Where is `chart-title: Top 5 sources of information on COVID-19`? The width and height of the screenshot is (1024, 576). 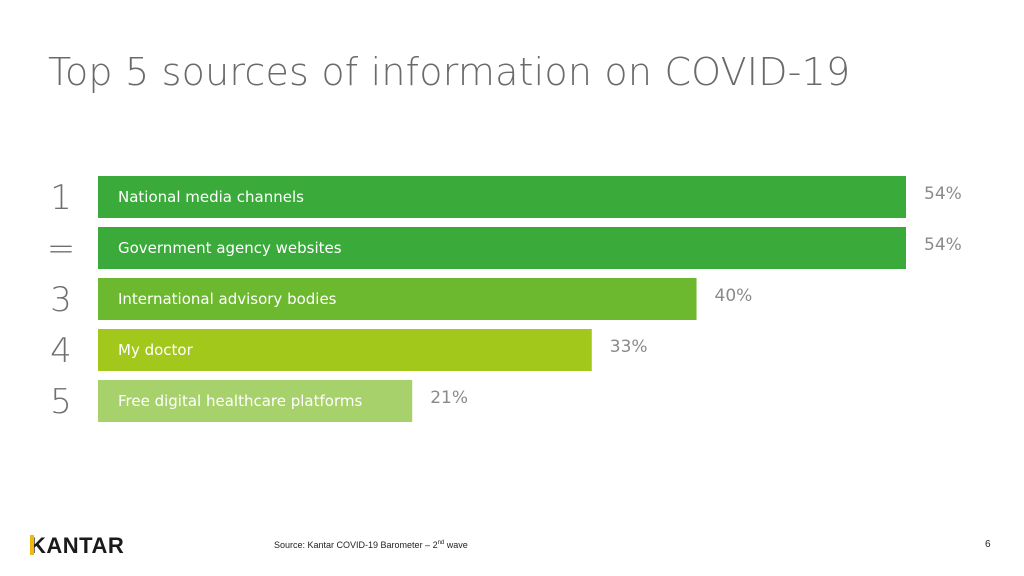
chart-title: Top 5 sources of information on COVID-19 is located at coordinates (449, 72).